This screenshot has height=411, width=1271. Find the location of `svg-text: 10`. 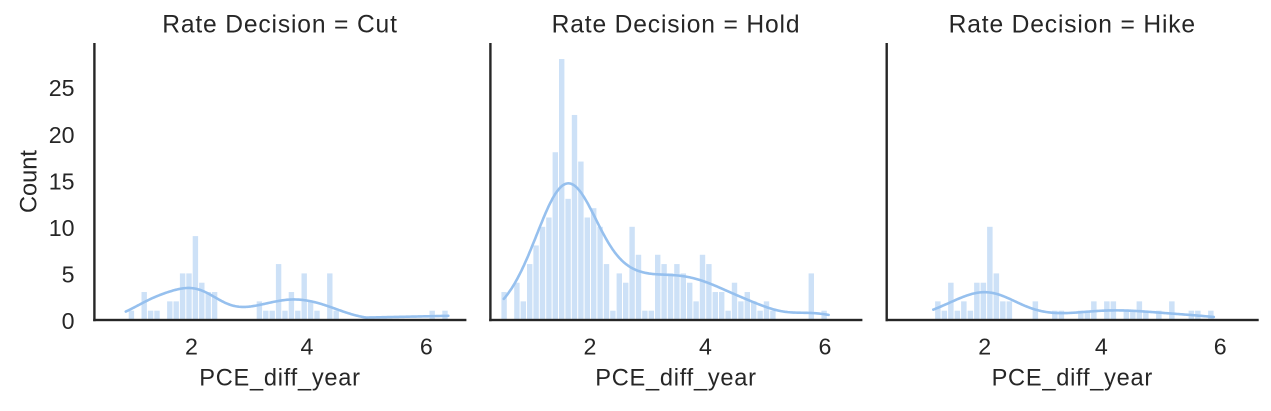

svg-text: 10 is located at coordinates (62, 228).